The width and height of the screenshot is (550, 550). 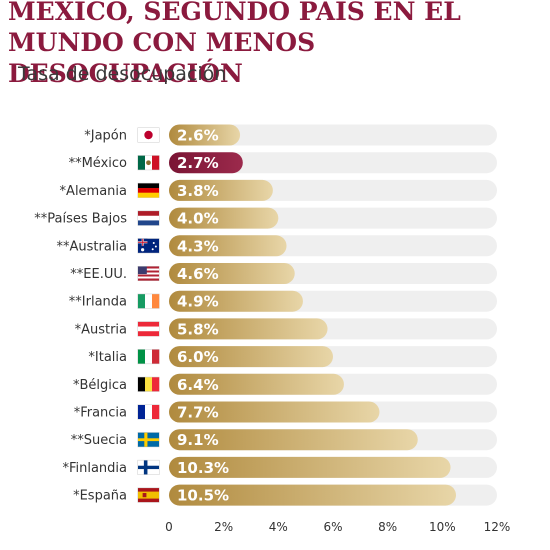 What do you see at coordinates (105, 136) in the screenshot?
I see `category-label-japan: *Japón` at bounding box center [105, 136].